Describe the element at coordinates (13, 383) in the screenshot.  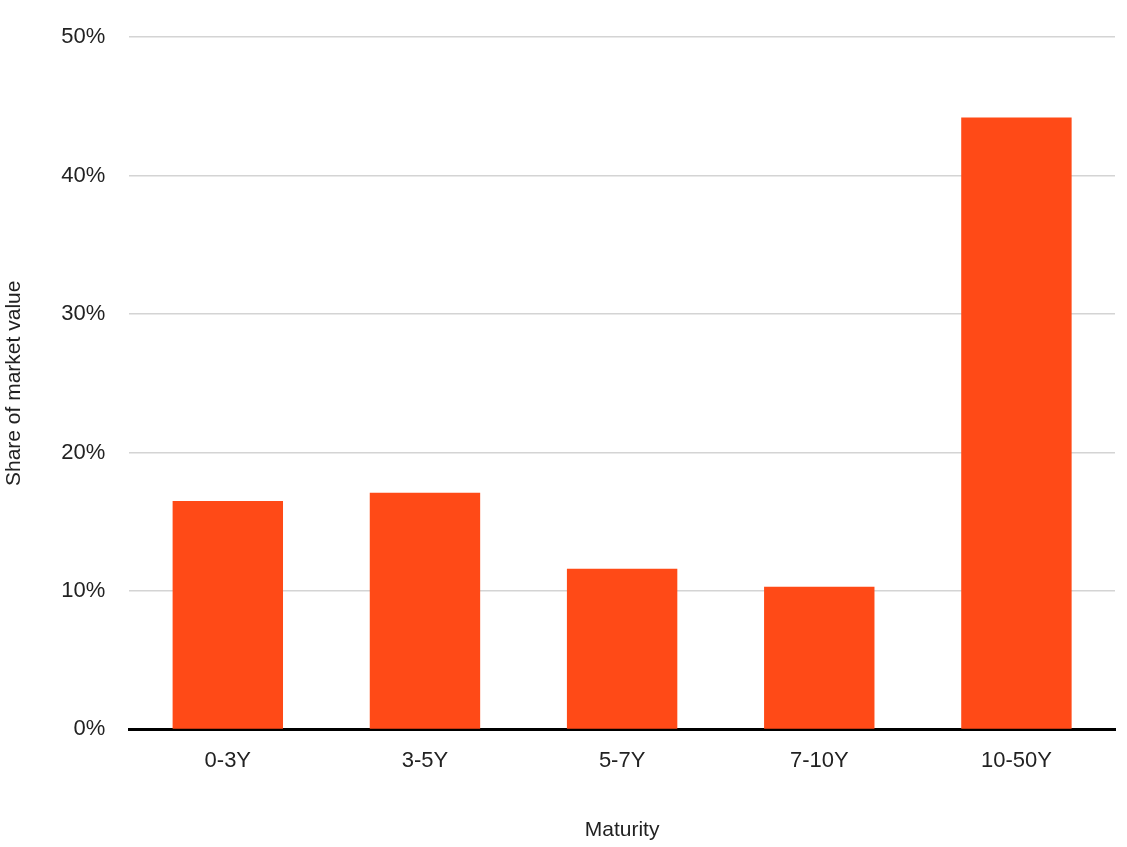
I see `y-axis-title: Share of market value` at that location.